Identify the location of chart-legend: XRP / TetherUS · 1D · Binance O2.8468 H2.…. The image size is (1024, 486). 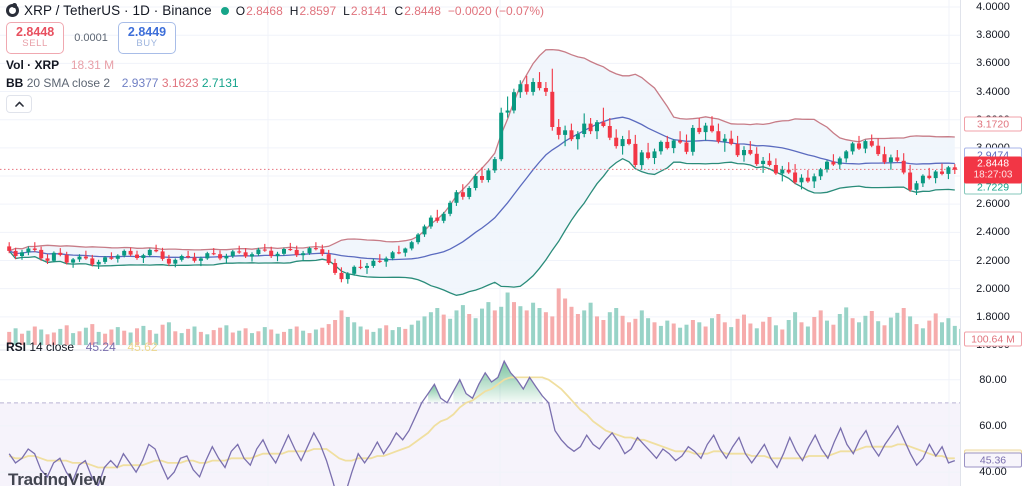
(275, 57).